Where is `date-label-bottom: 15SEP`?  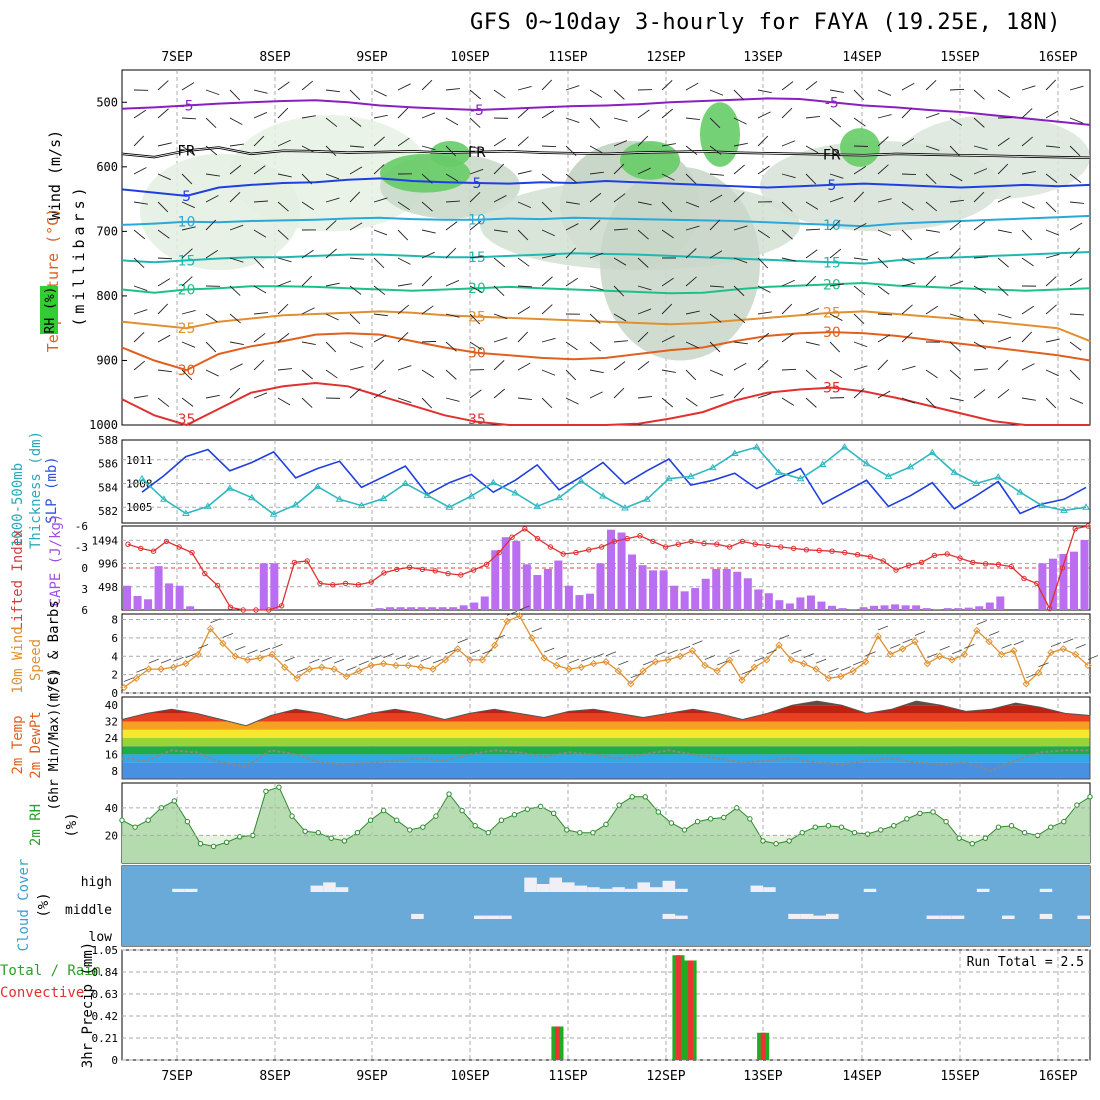 date-label-bottom: 15SEP is located at coordinates (959, 1076).